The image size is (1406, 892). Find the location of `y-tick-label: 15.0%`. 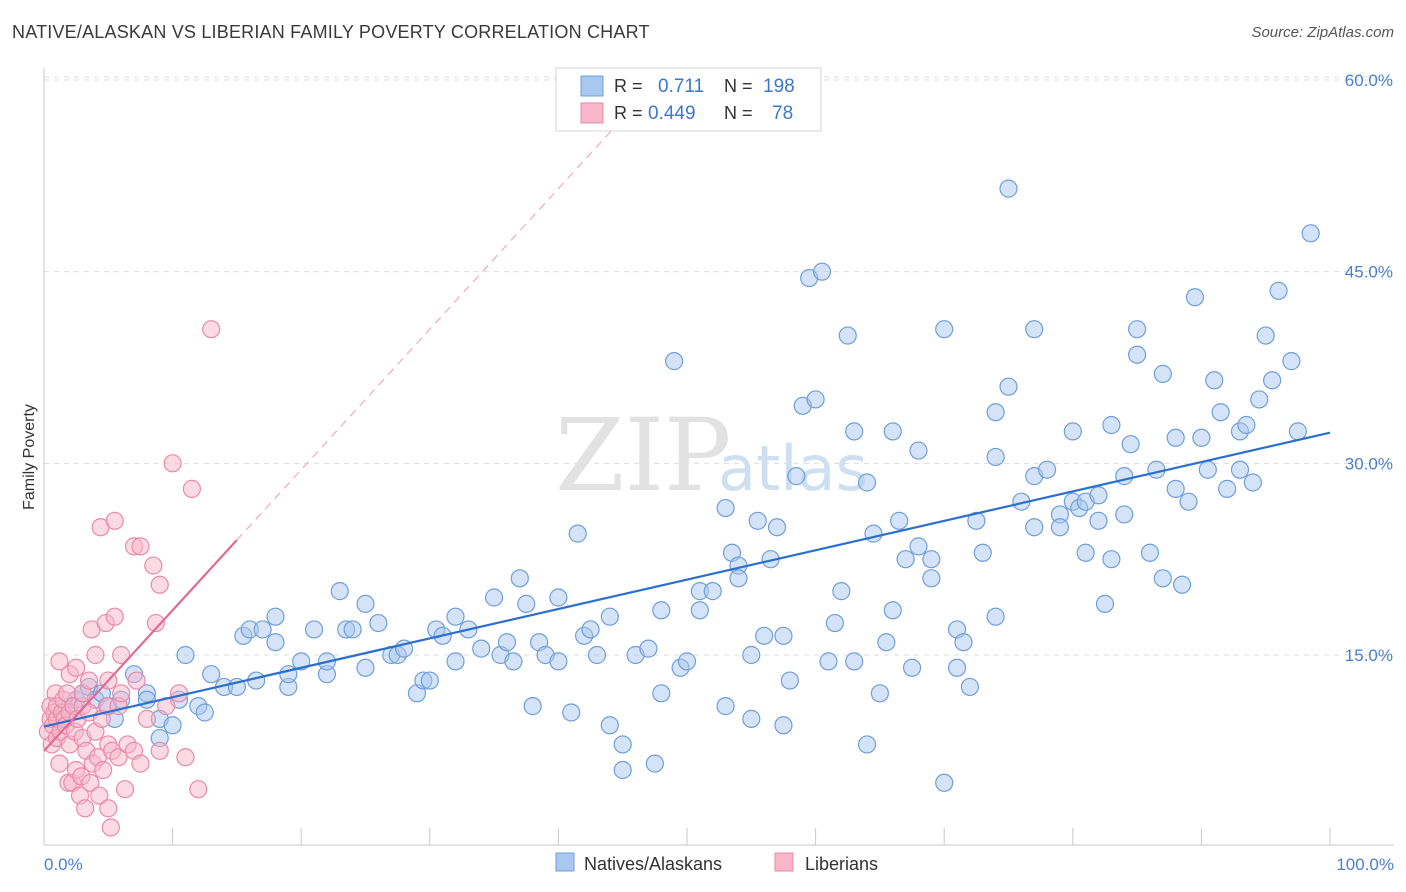

y-tick-label: 15.0% is located at coordinates (1369, 655).